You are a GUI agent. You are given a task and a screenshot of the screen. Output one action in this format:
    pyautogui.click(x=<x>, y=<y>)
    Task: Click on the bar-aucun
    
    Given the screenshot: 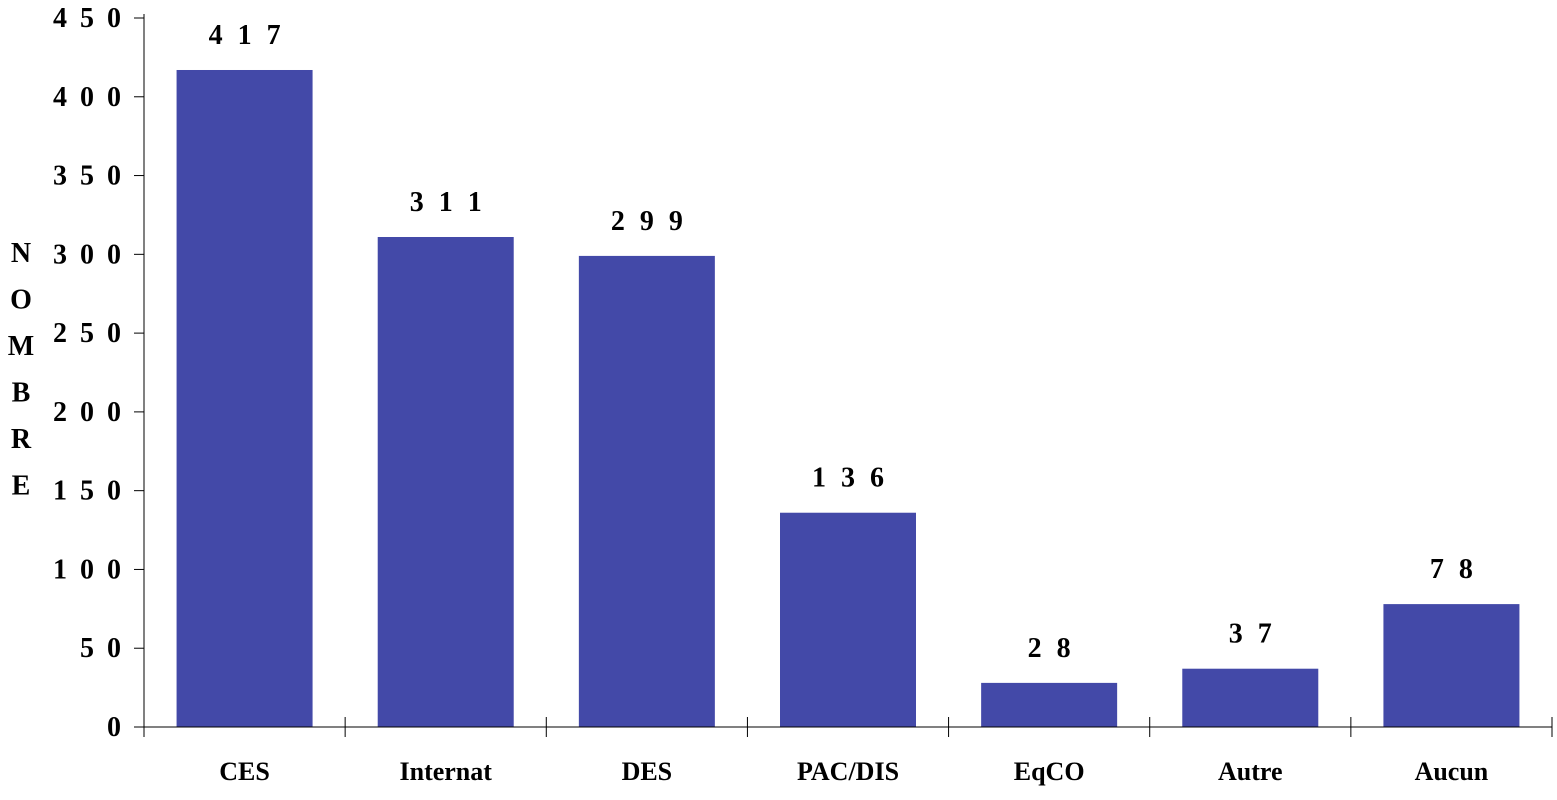 What is the action you would take?
    pyautogui.click(x=1451, y=665)
    